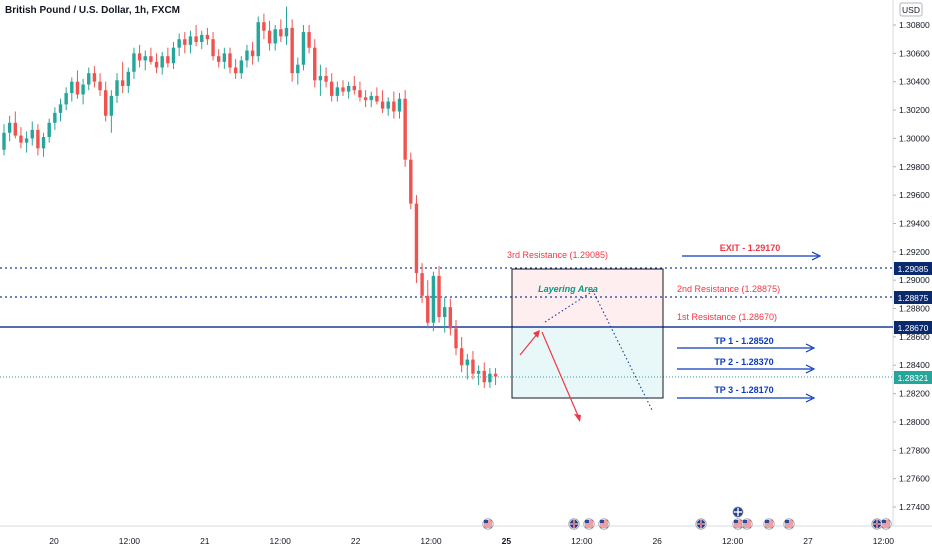  I want to click on price-badge-second-text: 1.28875, so click(913, 298).